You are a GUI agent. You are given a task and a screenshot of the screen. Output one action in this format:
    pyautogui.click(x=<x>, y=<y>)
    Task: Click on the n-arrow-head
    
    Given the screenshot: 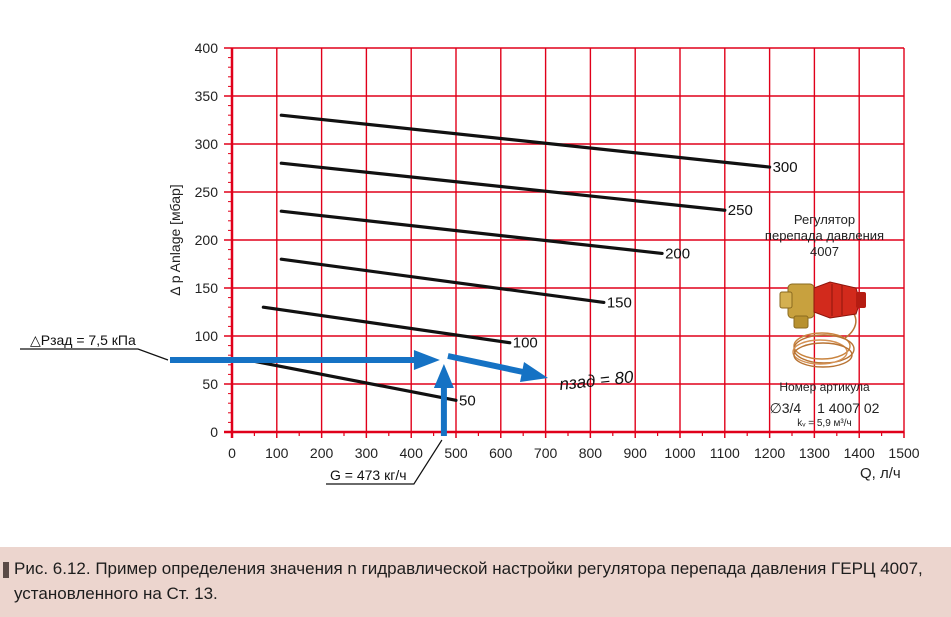 What is the action you would take?
    pyautogui.click(x=534, y=372)
    